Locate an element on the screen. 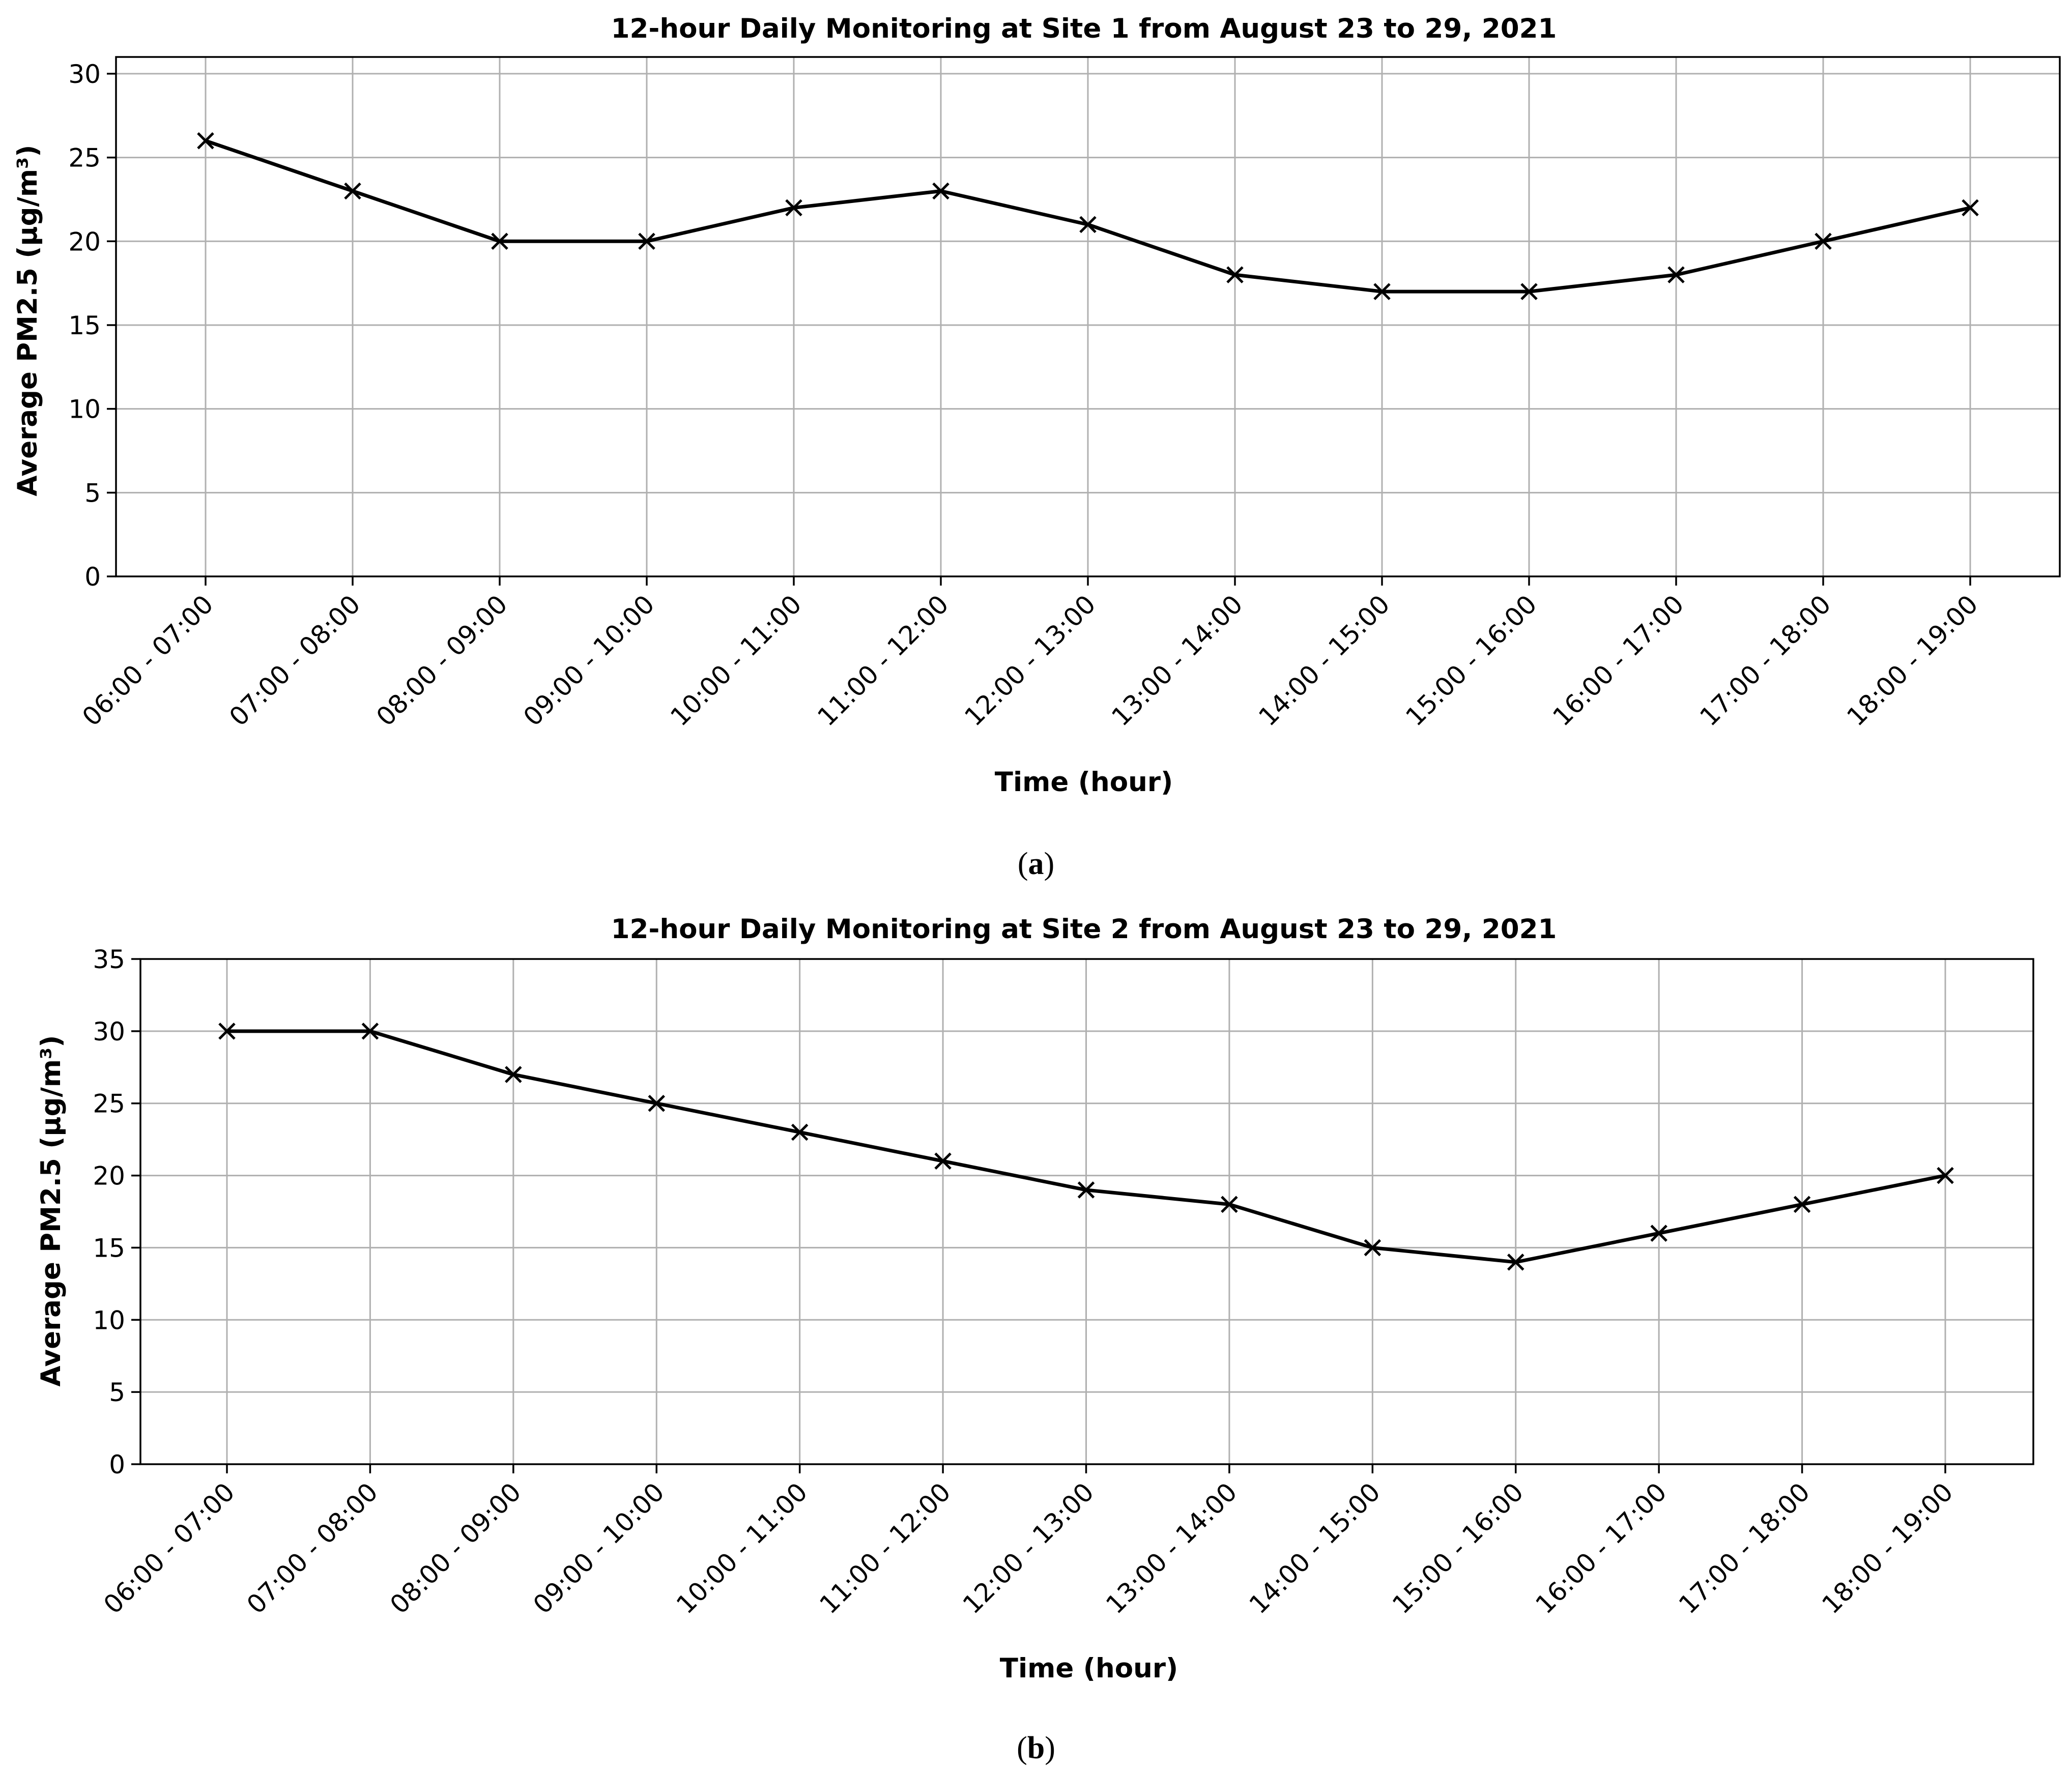 This screenshot has height=1772, width=2072. panel-letter: a is located at coordinates (1036, 864).